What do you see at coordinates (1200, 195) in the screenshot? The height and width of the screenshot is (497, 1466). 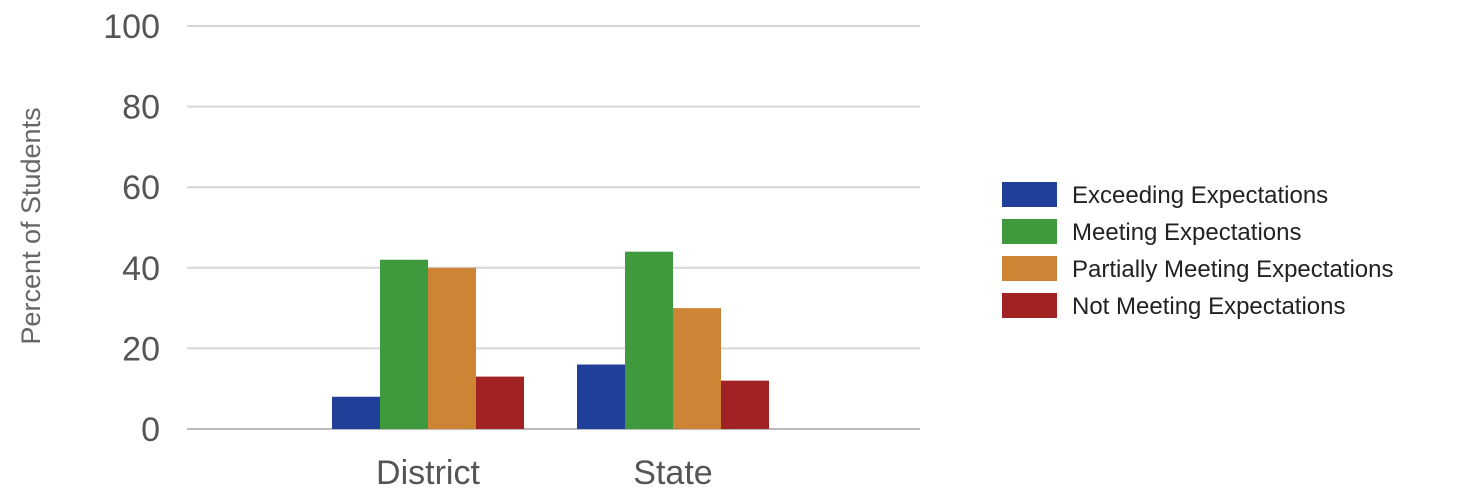 I see `legend-label: Exceeding Expectations` at bounding box center [1200, 195].